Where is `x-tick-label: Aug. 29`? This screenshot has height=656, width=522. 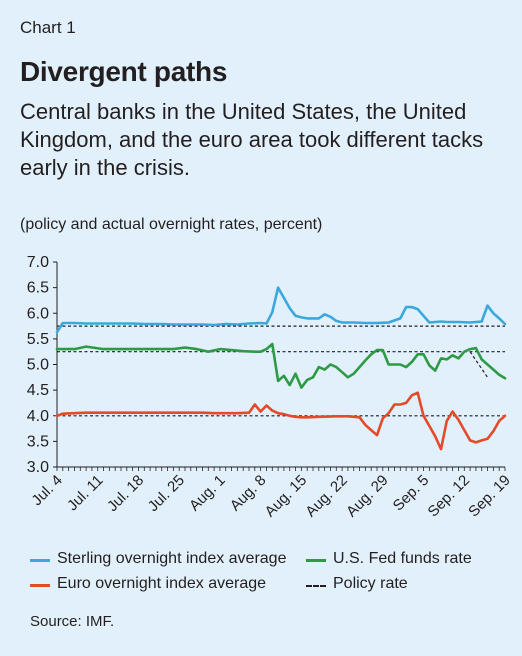
x-tick-label: Aug. 29 is located at coordinates (367, 496).